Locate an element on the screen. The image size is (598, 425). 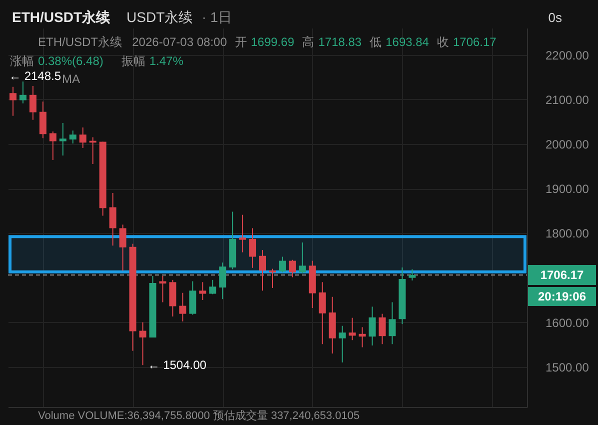
chart-subtitle: USDT永续 is located at coordinates (159, 17).